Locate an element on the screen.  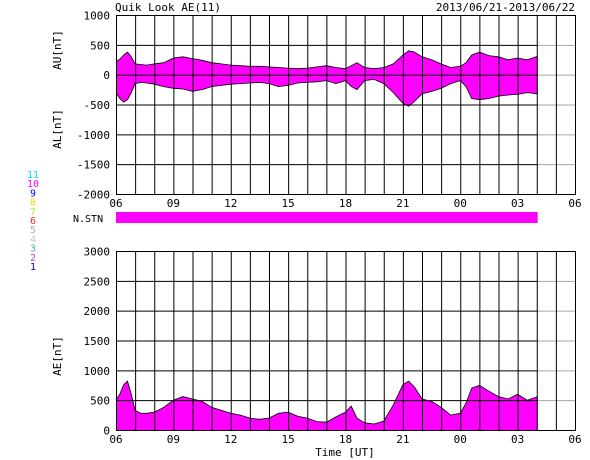
date-range: 2013/06/21-2013/06/22 is located at coordinates (505, 7).